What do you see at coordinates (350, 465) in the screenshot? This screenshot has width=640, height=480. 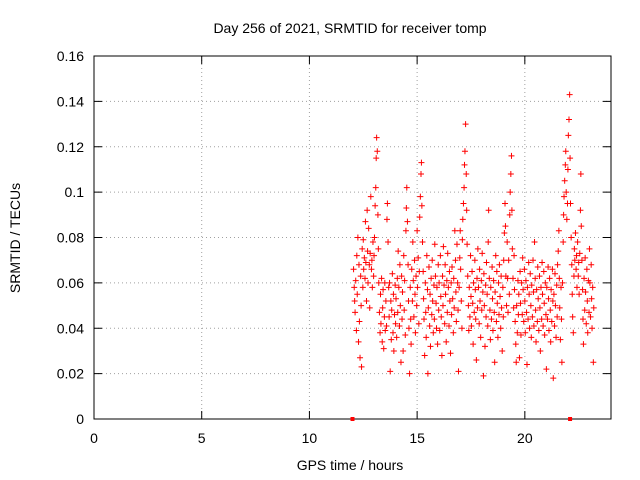 I see `x-axis-label: GPS time / hours` at bounding box center [350, 465].